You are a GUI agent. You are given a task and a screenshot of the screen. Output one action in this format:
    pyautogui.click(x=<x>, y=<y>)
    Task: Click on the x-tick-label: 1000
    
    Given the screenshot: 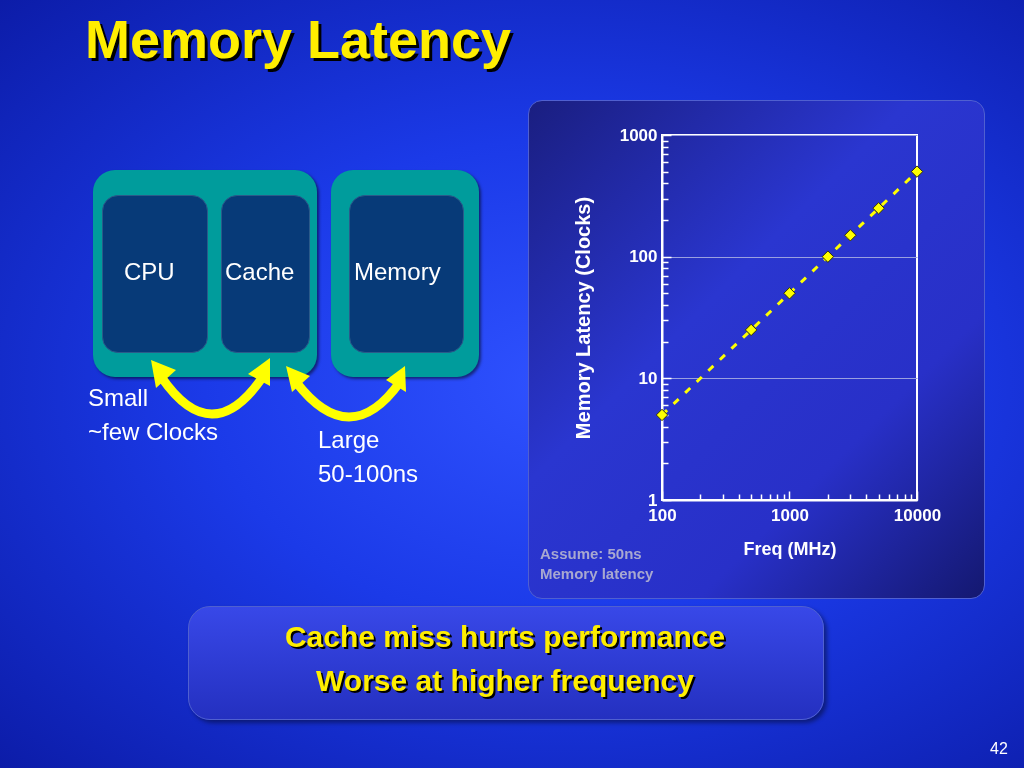 What is the action you would take?
    pyautogui.click(x=790, y=515)
    